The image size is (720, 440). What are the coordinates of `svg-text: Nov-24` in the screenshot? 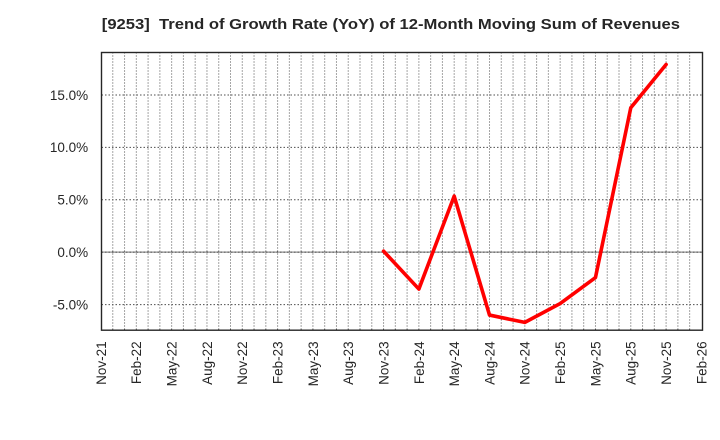 It's located at (525, 363).